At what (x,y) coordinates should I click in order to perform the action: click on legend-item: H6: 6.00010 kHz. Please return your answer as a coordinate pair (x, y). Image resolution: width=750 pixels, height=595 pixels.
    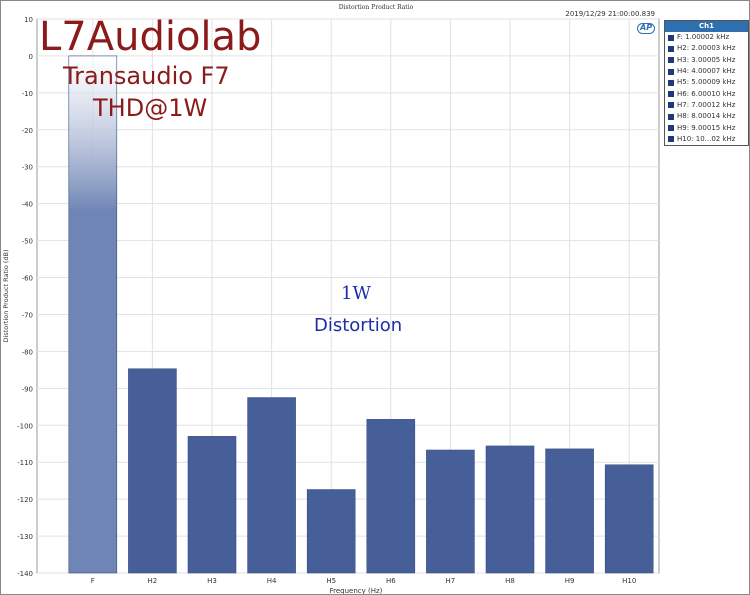
    Looking at the image, I should click on (706, 93).